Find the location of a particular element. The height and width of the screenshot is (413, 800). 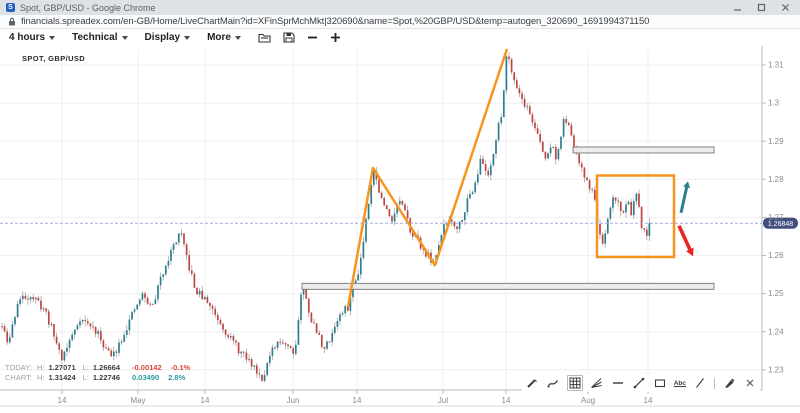

lock-icon is located at coordinates (12, 22).